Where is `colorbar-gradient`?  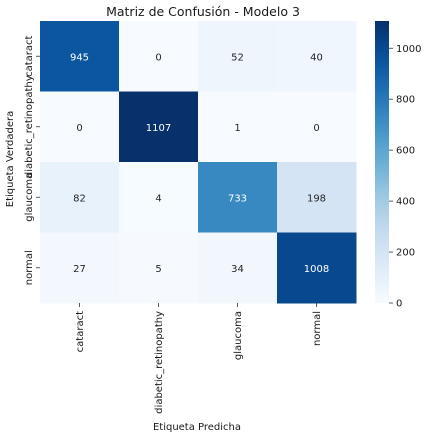 colorbar-gradient is located at coordinates (382, 162).